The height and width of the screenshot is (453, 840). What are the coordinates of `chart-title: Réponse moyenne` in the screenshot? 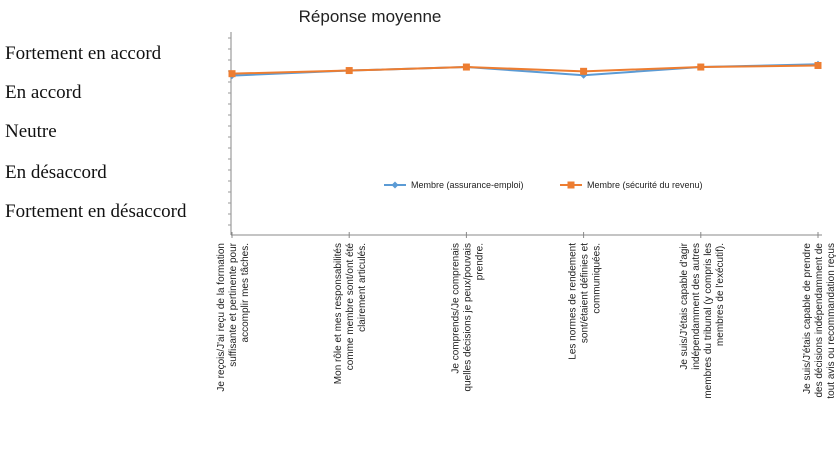 It's located at (370, 16).